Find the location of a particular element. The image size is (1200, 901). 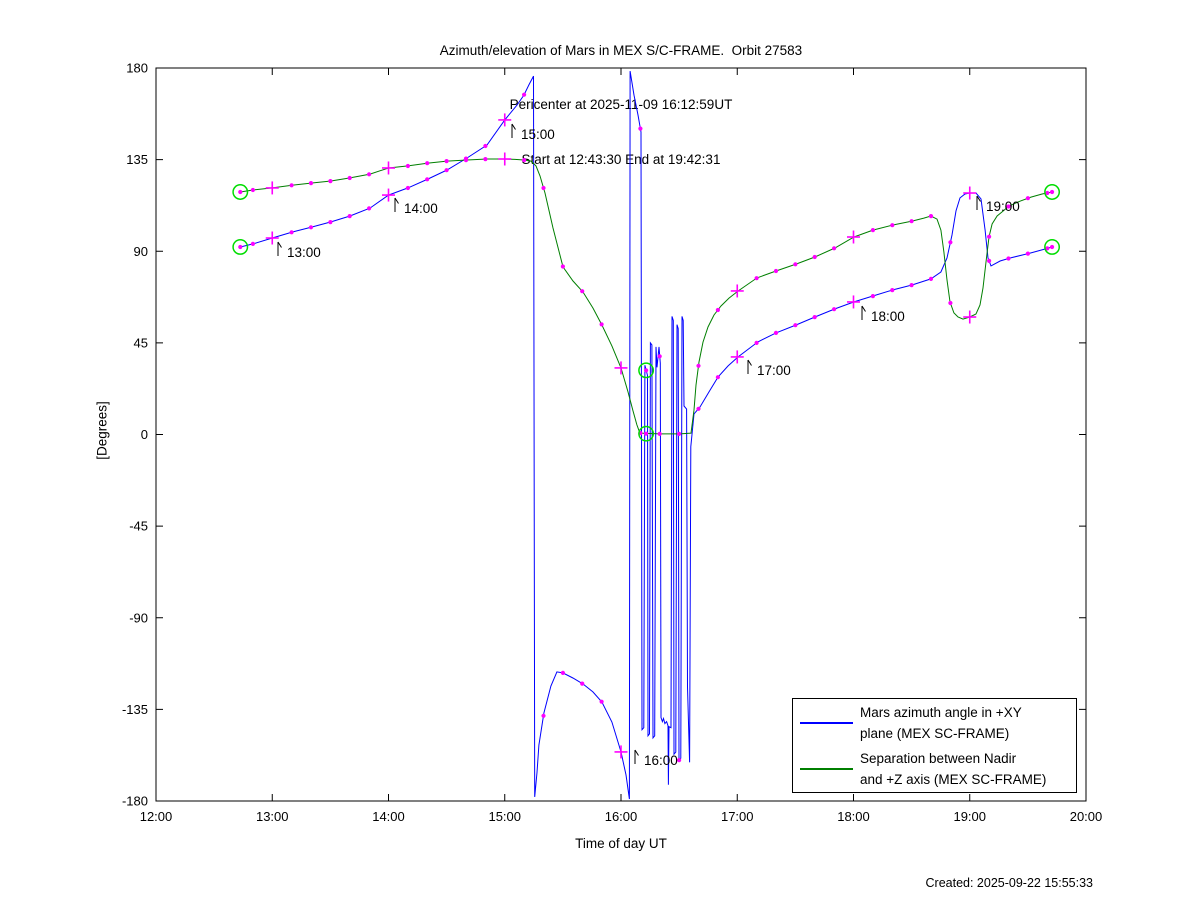

chart-title-line2: Pericenter at 2025-11-09 16:12:59UT is located at coordinates (621, 105).